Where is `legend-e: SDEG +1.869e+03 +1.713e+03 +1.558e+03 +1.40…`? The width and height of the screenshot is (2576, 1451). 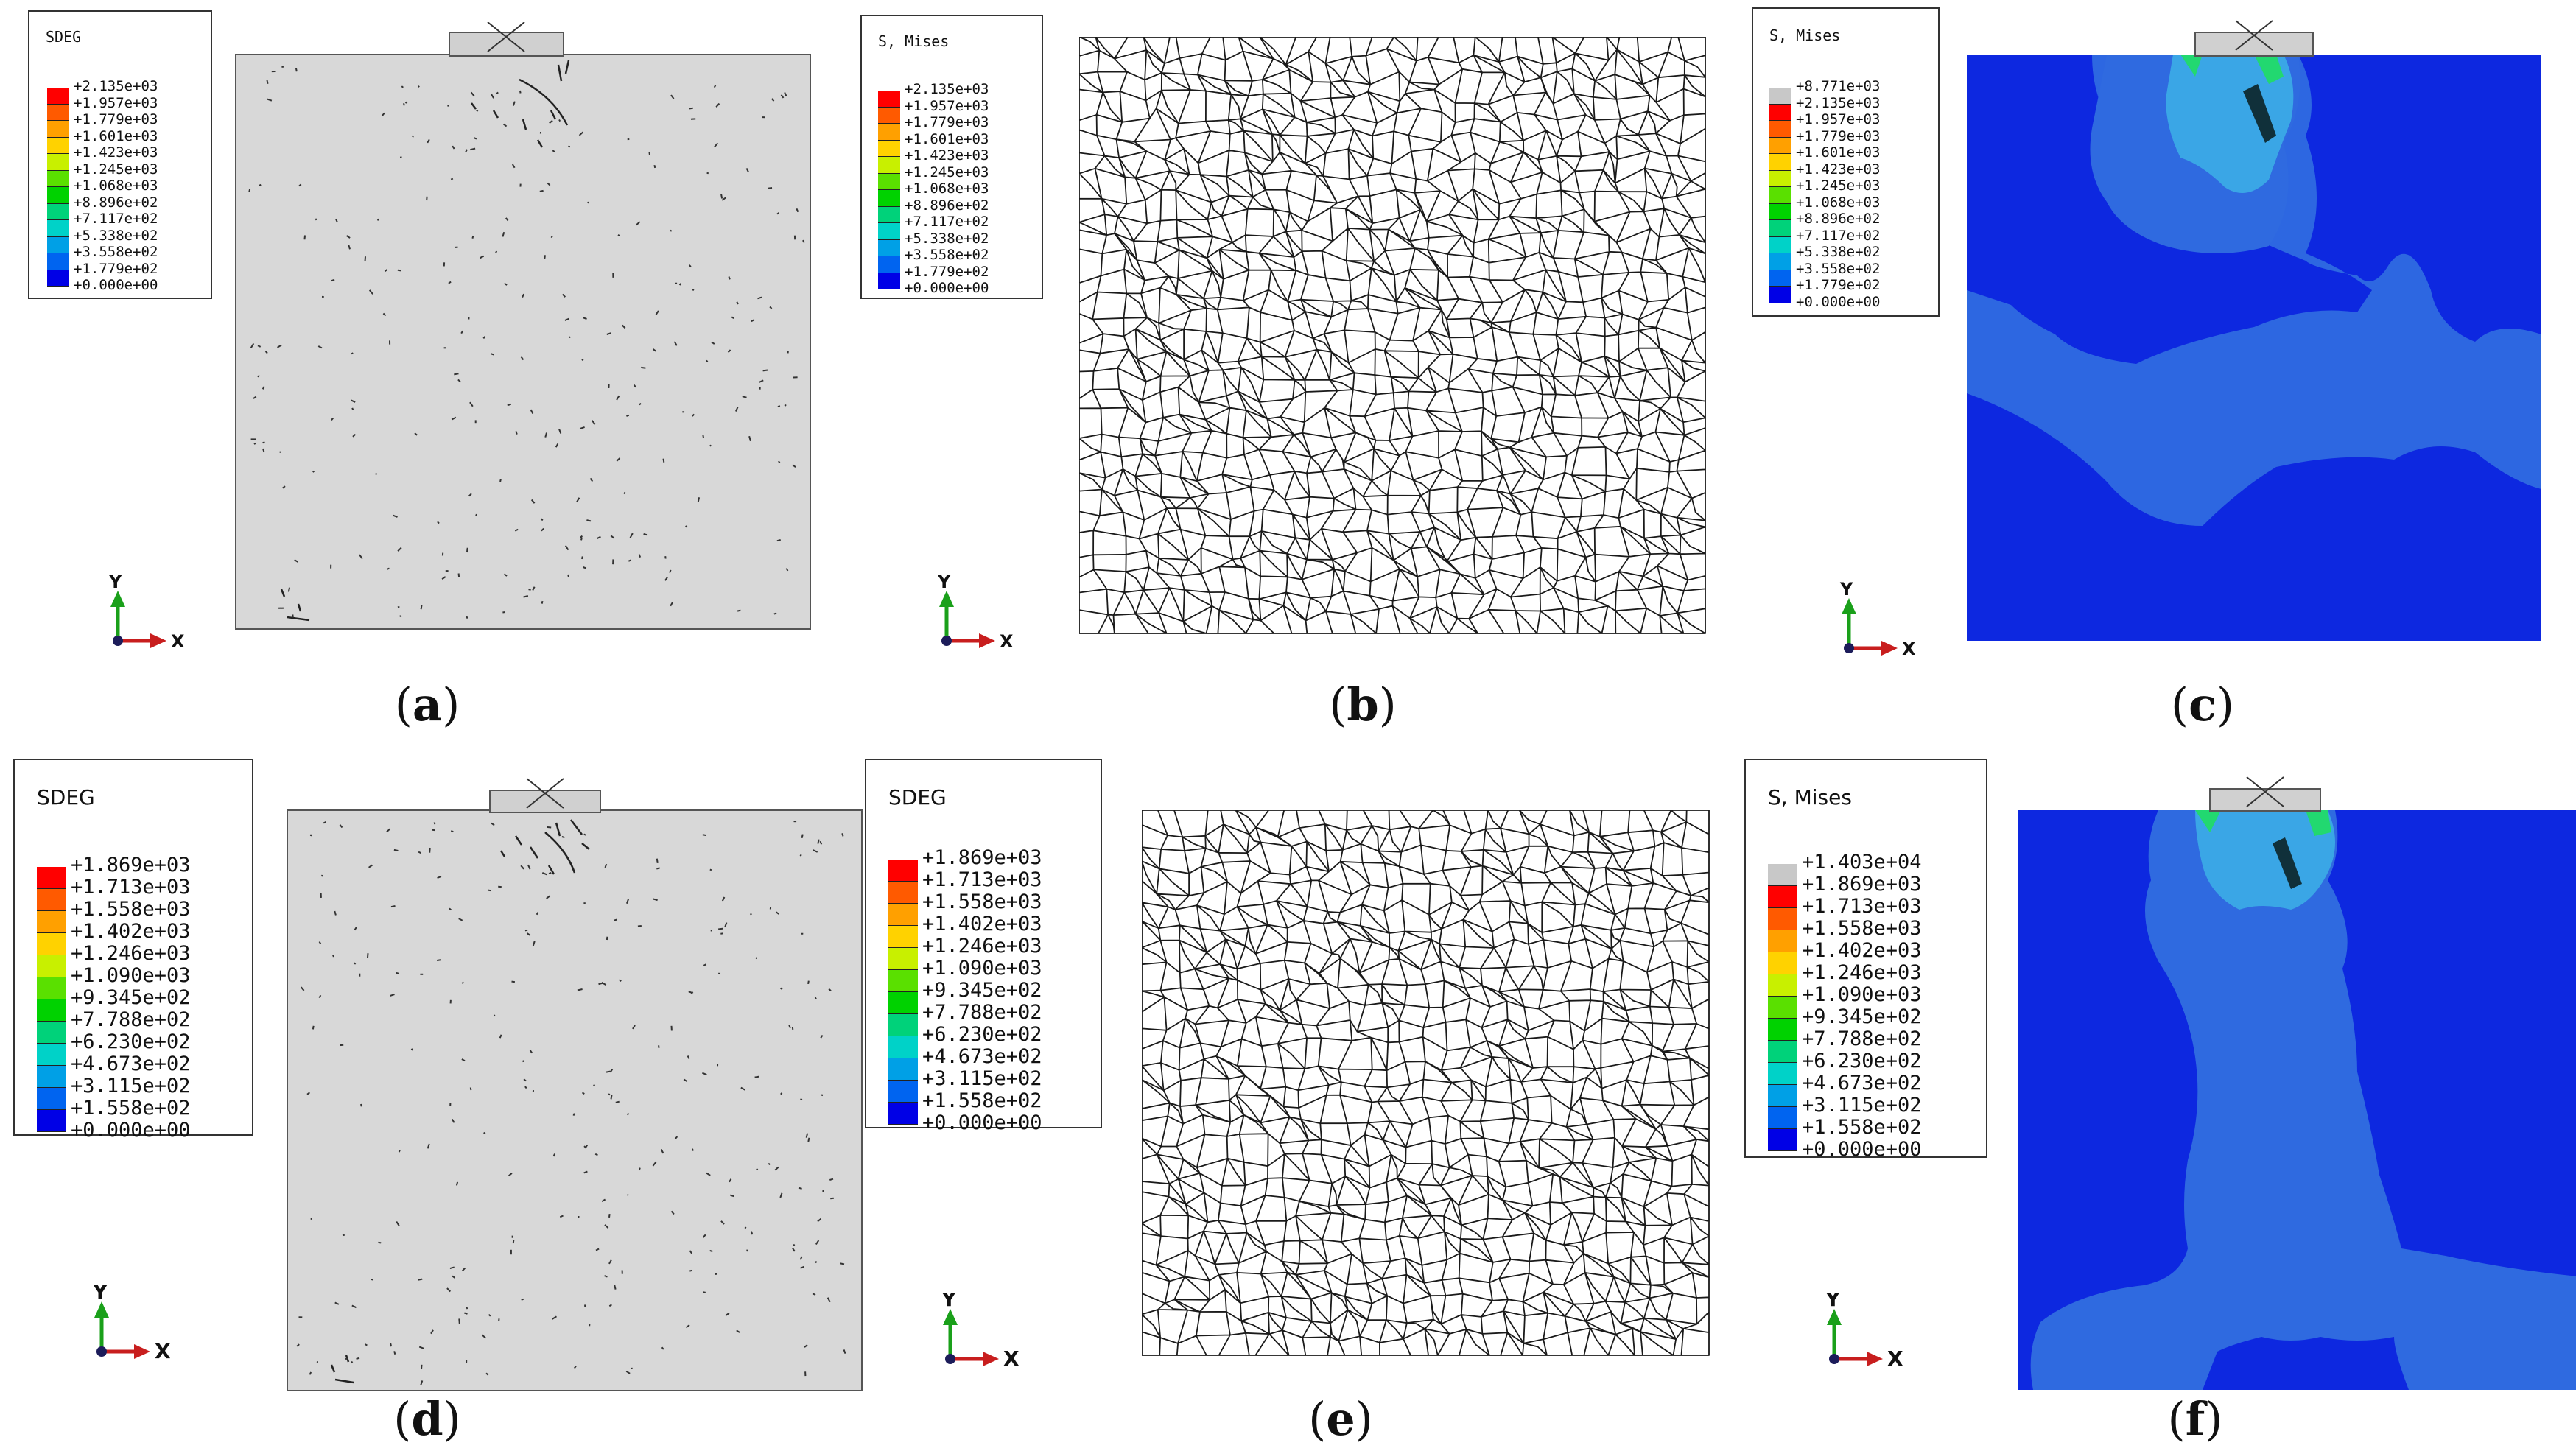
legend-e: SDEG +1.869e+03 +1.713e+03 +1.558e+03 +1.40… is located at coordinates (983, 946).